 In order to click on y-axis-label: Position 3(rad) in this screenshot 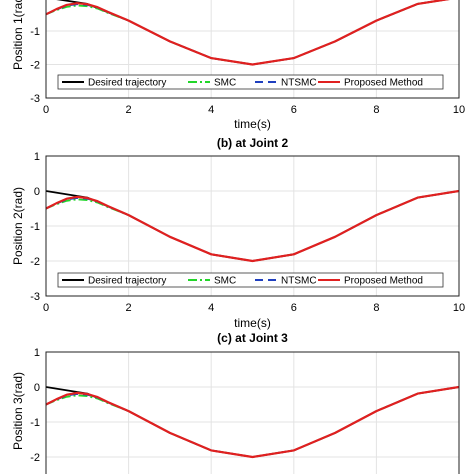, I will do `click(18, 411)`.